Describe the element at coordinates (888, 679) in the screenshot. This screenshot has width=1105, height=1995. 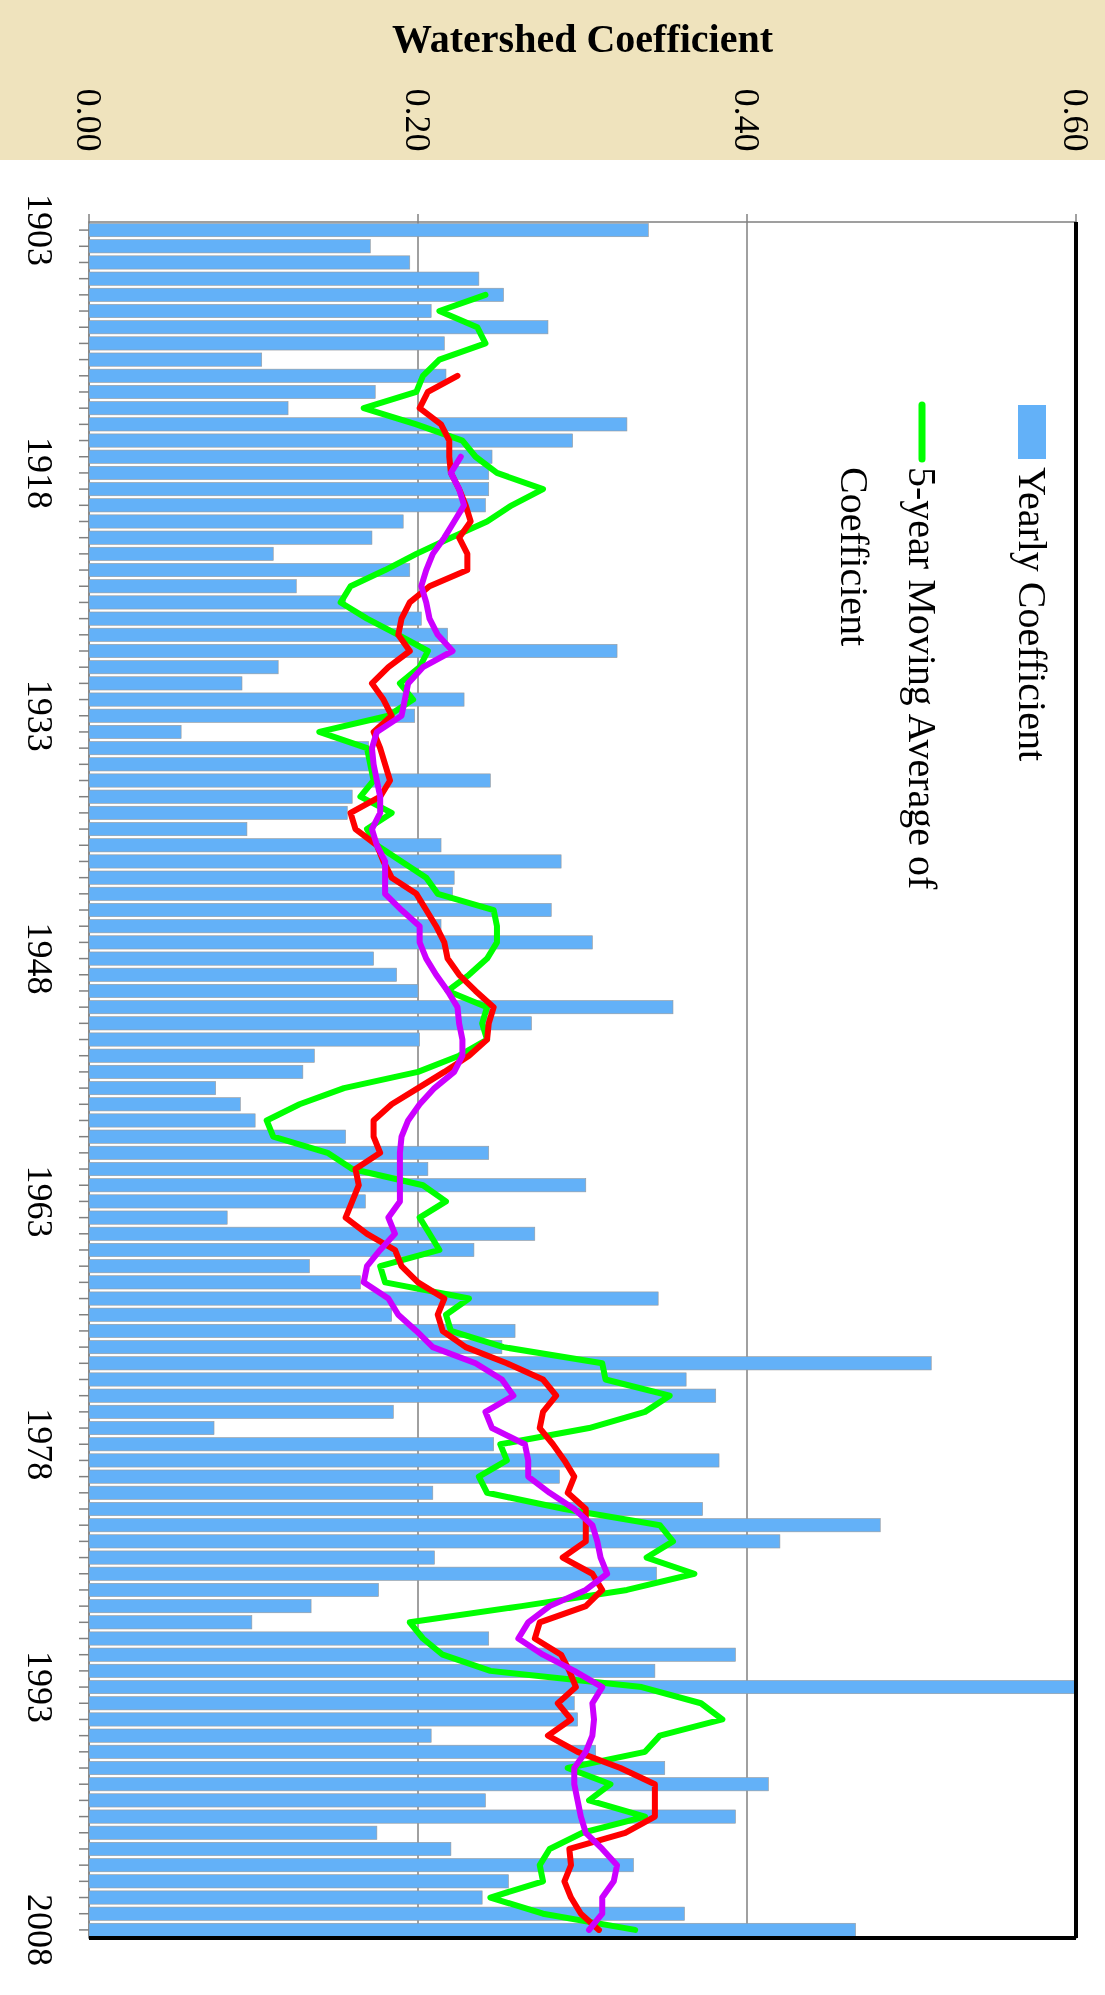
I see `legend-label: 5-year Moving Average of Coefficient` at that location.